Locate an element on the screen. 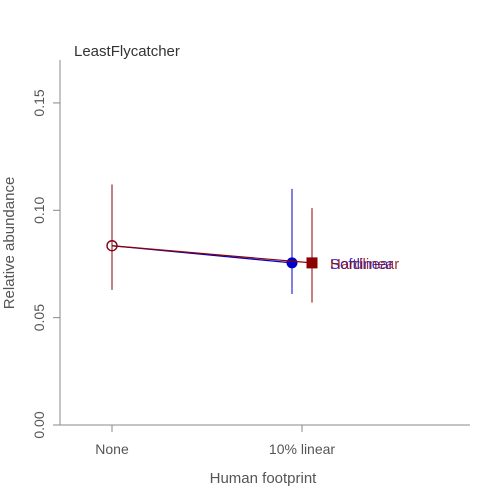 This screenshot has height=500, width=500. series-label: Softlinear is located at coordinates (361, 264).